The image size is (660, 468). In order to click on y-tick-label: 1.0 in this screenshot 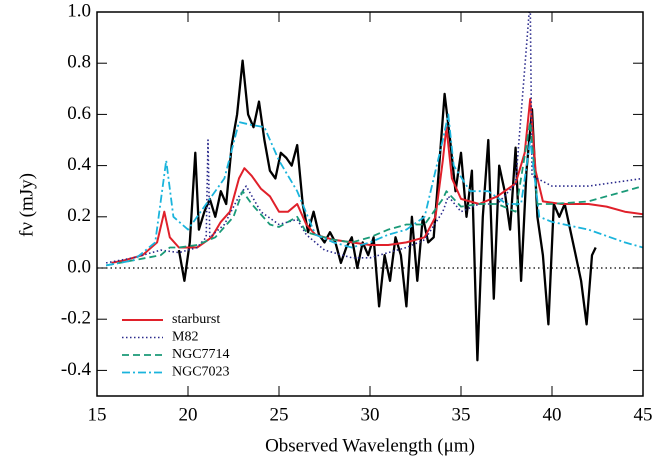, I will do `click(79, 10)`.